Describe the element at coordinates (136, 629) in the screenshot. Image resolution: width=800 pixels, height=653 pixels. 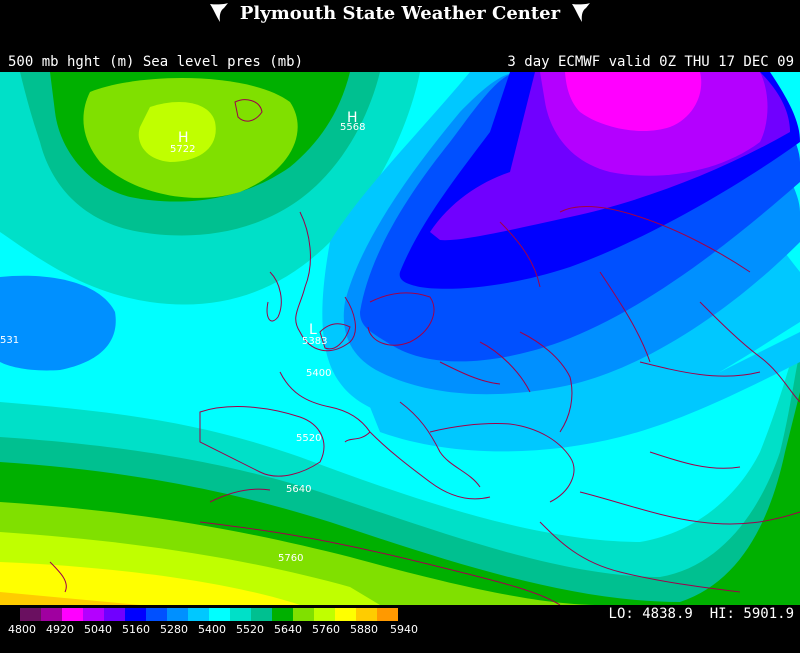
I see `legend-tick-label: 5160` at that location.